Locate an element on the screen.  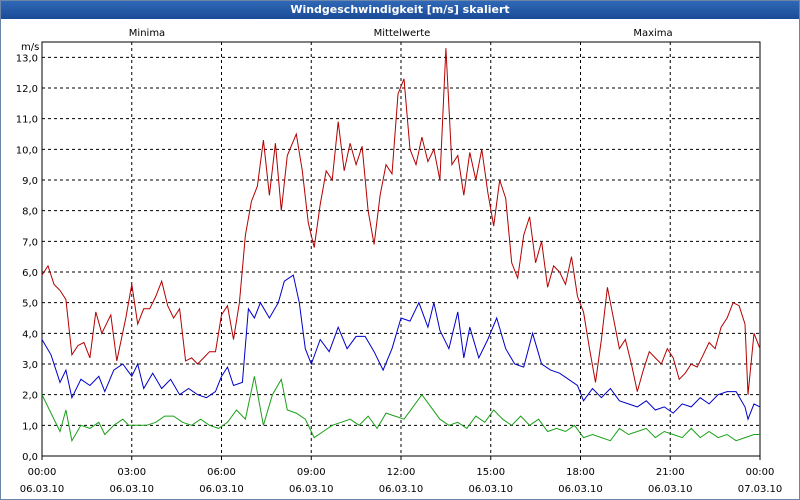
legend-maxima: Maxima is located at coordinates (652, 33).